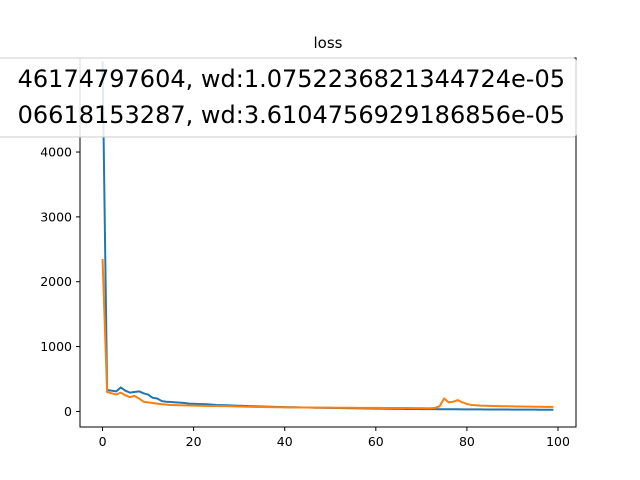  I want to click on y-tick-label: 4000, so click(56, 152).